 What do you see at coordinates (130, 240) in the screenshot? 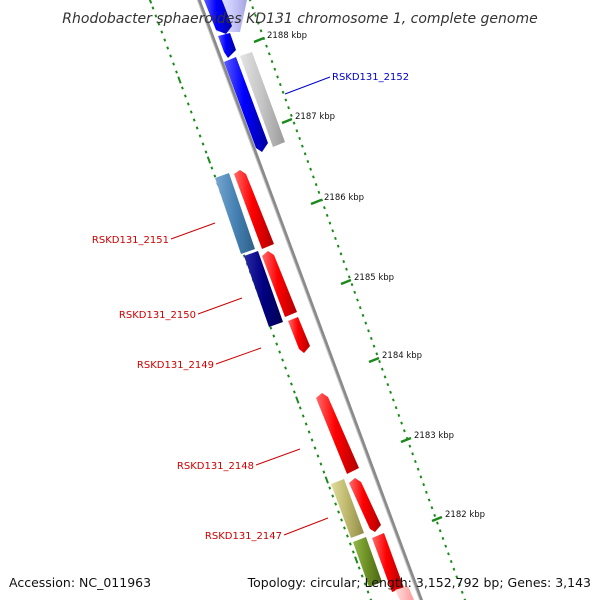
I see `gene-label: RSKD131_2151` at bounding box center [130, 240].